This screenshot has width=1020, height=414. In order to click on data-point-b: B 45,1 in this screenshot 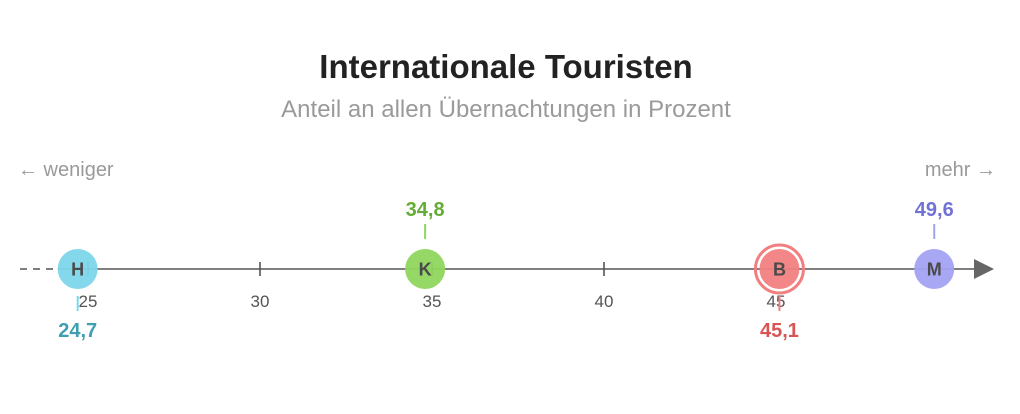, I will do `click(779, 292)`.